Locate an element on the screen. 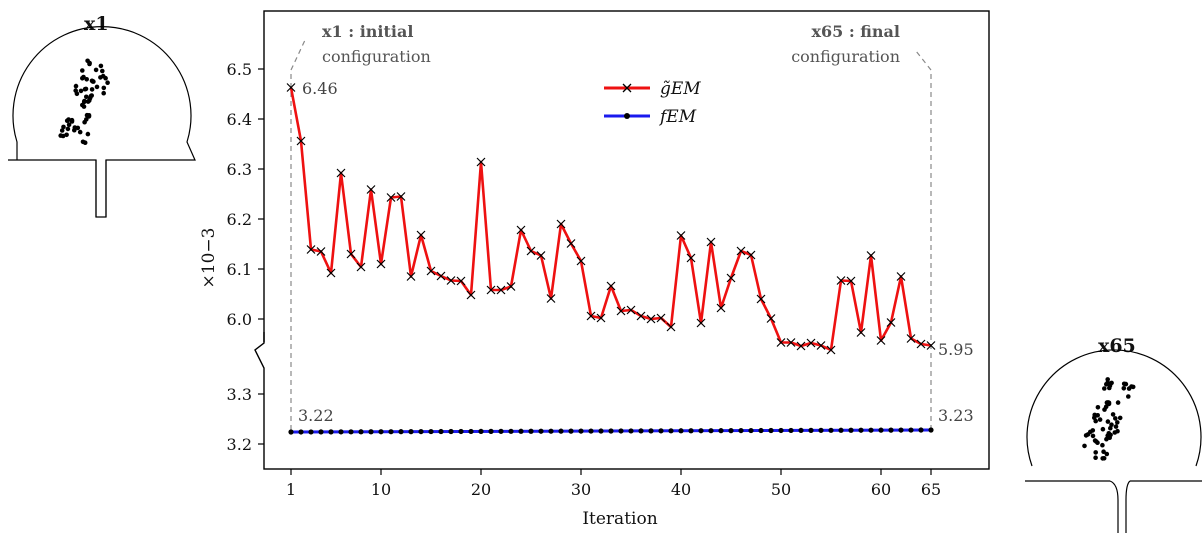  final-config-annotation: x65 : final configuration is located at coordinates (845, 44).